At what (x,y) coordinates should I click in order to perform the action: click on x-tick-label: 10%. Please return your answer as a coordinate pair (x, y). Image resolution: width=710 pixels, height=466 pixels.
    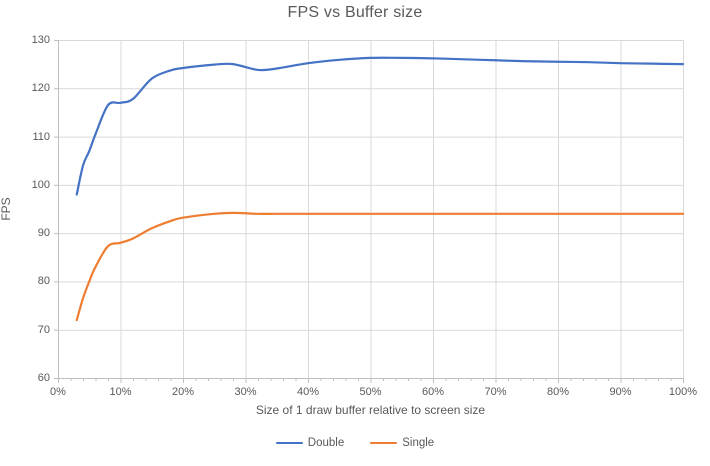
    Looking at the image, I should click on (120, 392).